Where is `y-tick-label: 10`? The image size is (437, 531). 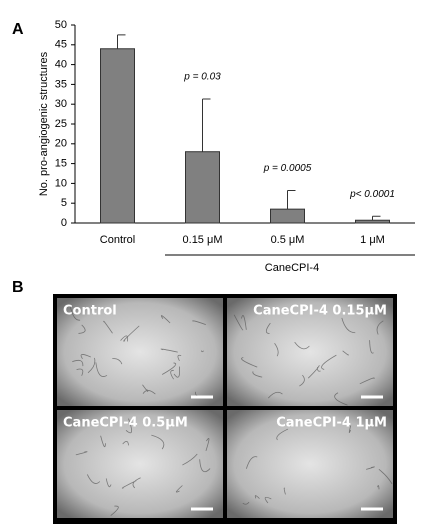 y-tick-label: 10 is located at coordinates (61, 183).